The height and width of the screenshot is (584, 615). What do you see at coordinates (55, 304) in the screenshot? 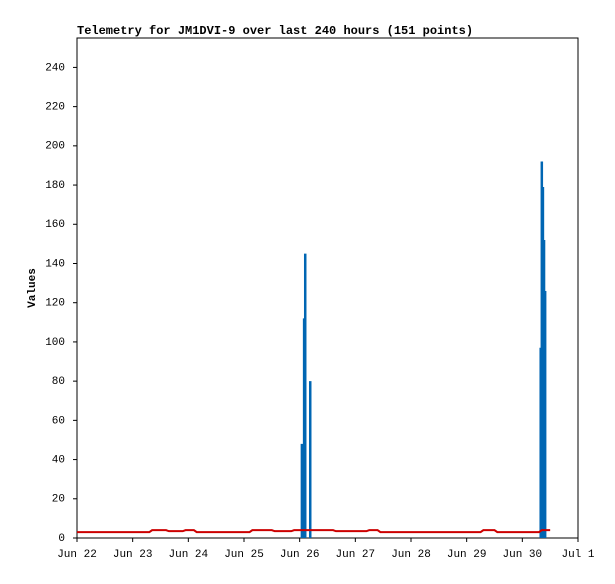
I see `y-tick-label: 120` at bounding box center [55, 304].